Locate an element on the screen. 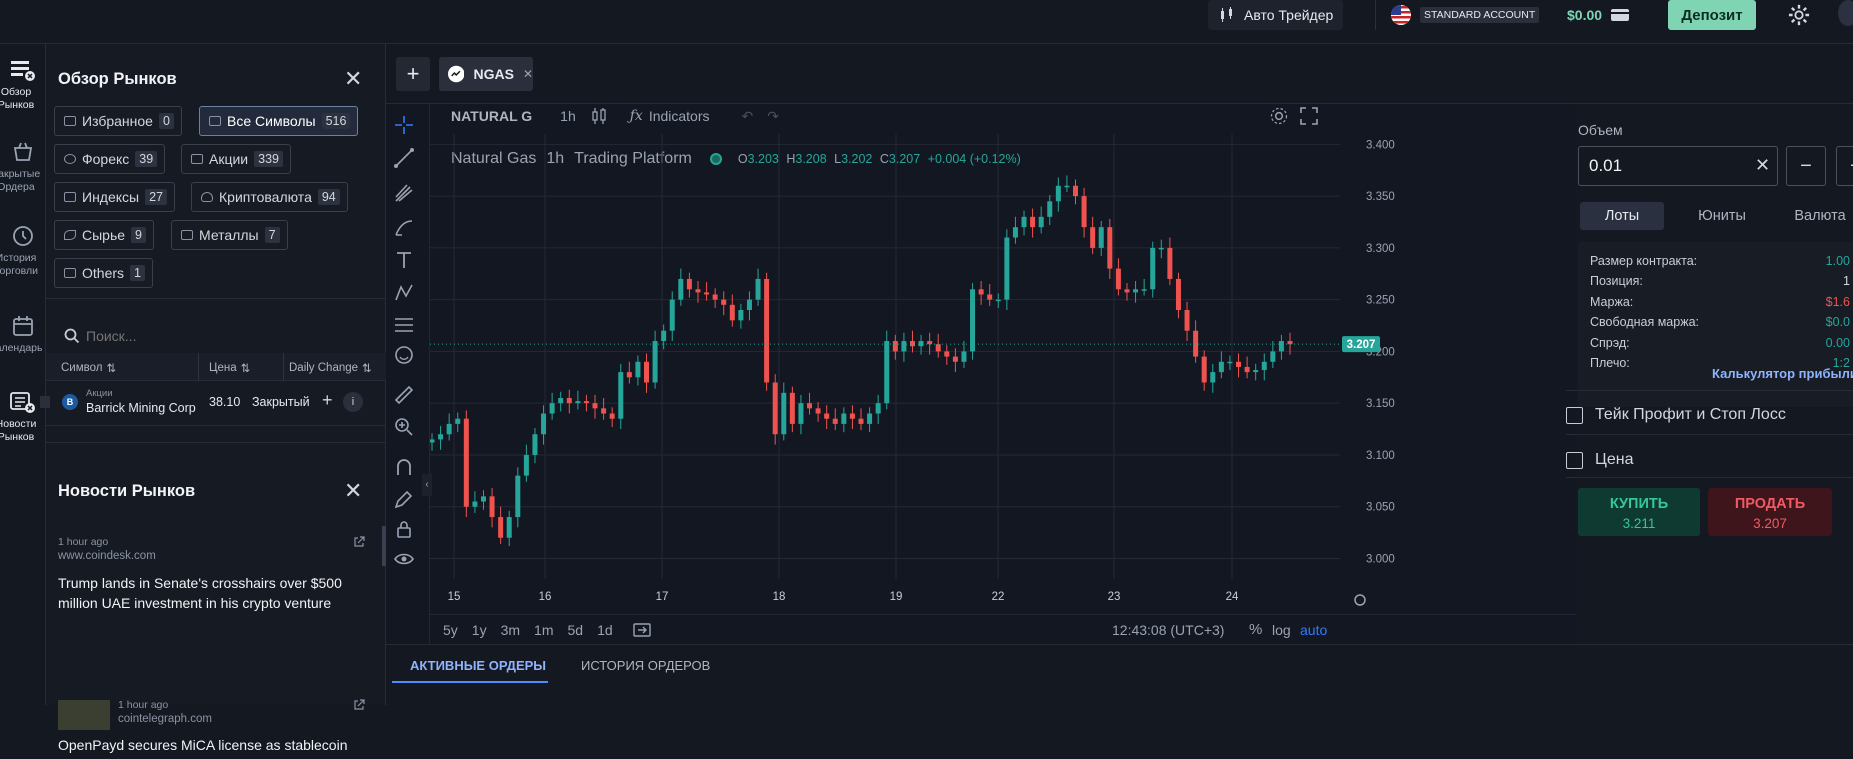 The image size is (1853, 759). log-toggle: log is located at coordinates (1281, 629).